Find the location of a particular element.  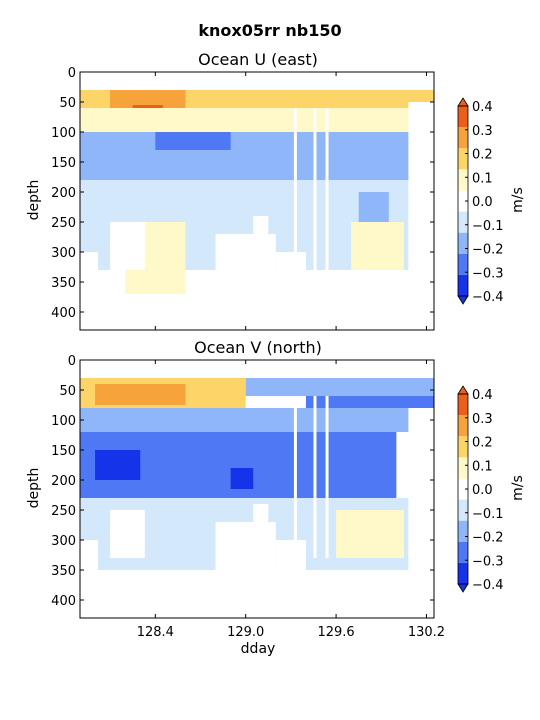

x-tick-label: 129.0 is located at coordinates (245, 632).